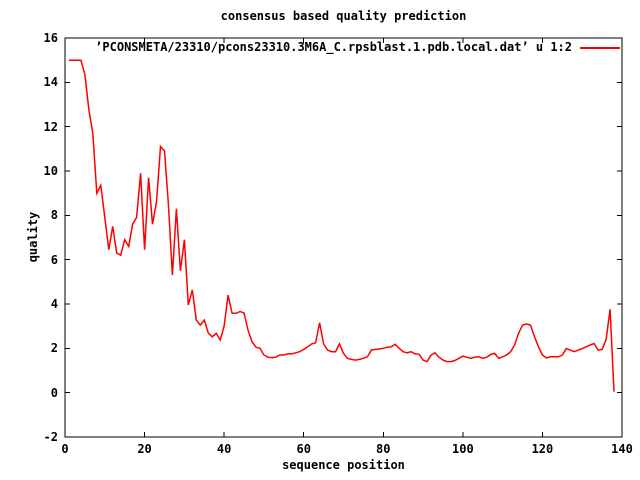  What do you see at coordinates (50, 171) in the screenshot?
I see `y-tick-label: 10` at bounding box center [50, 171].